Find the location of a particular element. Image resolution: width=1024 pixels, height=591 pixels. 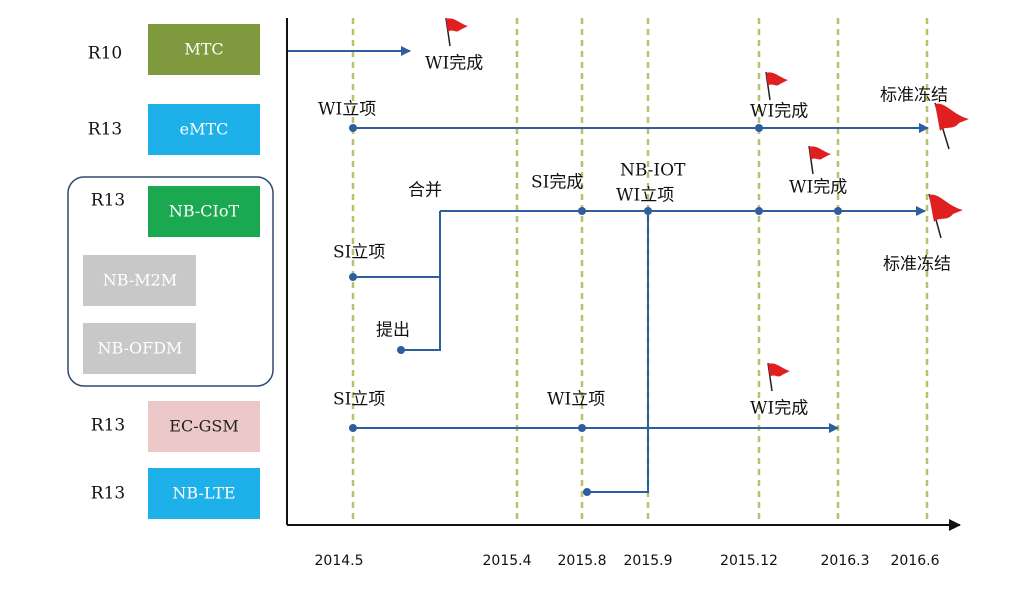

release: R10 is located at coordinates (105, 54).